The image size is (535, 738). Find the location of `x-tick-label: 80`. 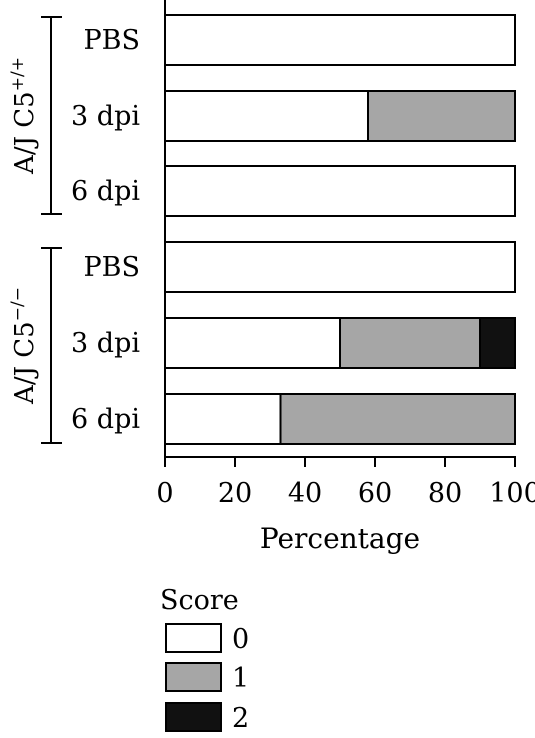

x-tick-label: 80 is located at coordinates (445, 493).